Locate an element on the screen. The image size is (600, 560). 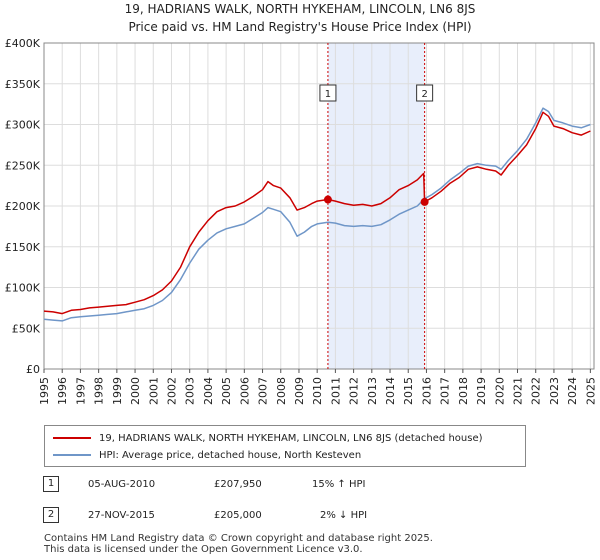
x-tick-label: 2009 is located at coordinates (299, 391).